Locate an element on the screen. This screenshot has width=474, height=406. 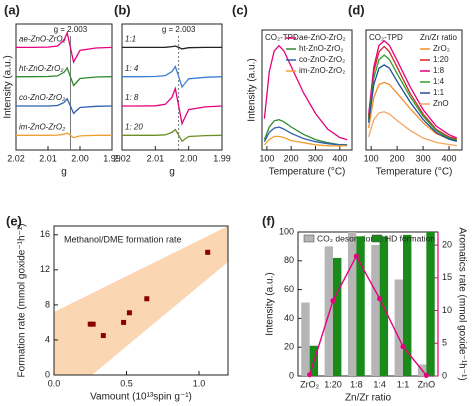
legend-label: 1:1 is located at coordinates (439, 92).